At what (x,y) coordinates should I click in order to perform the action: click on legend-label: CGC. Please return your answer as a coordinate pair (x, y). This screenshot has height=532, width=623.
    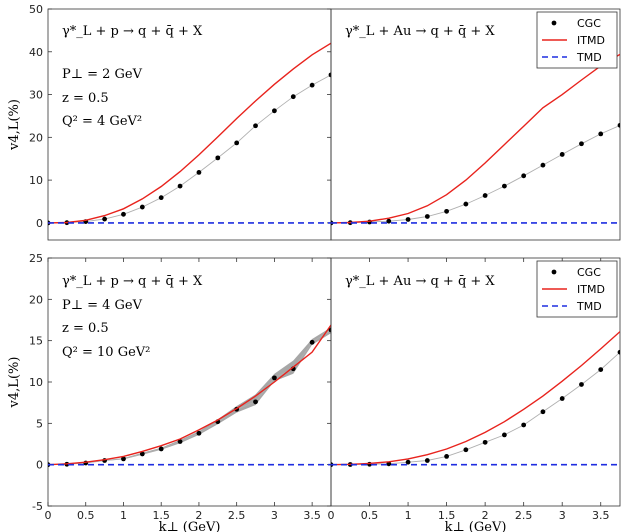
    Looking at the image, I should click on (589, 23).